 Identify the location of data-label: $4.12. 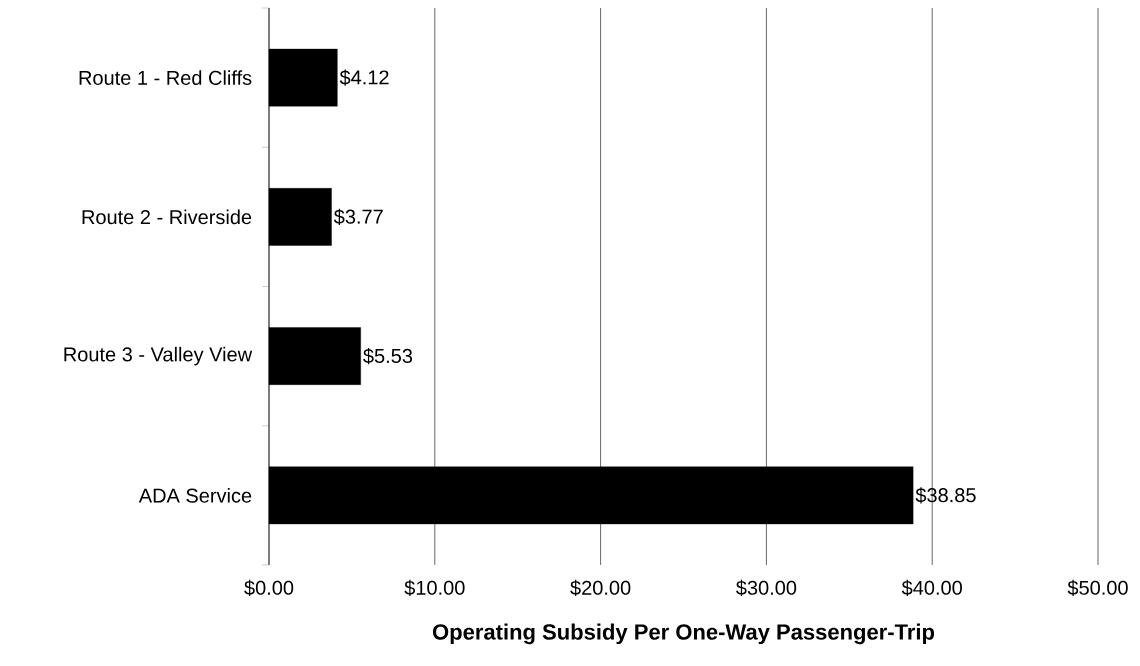
(364, 77).